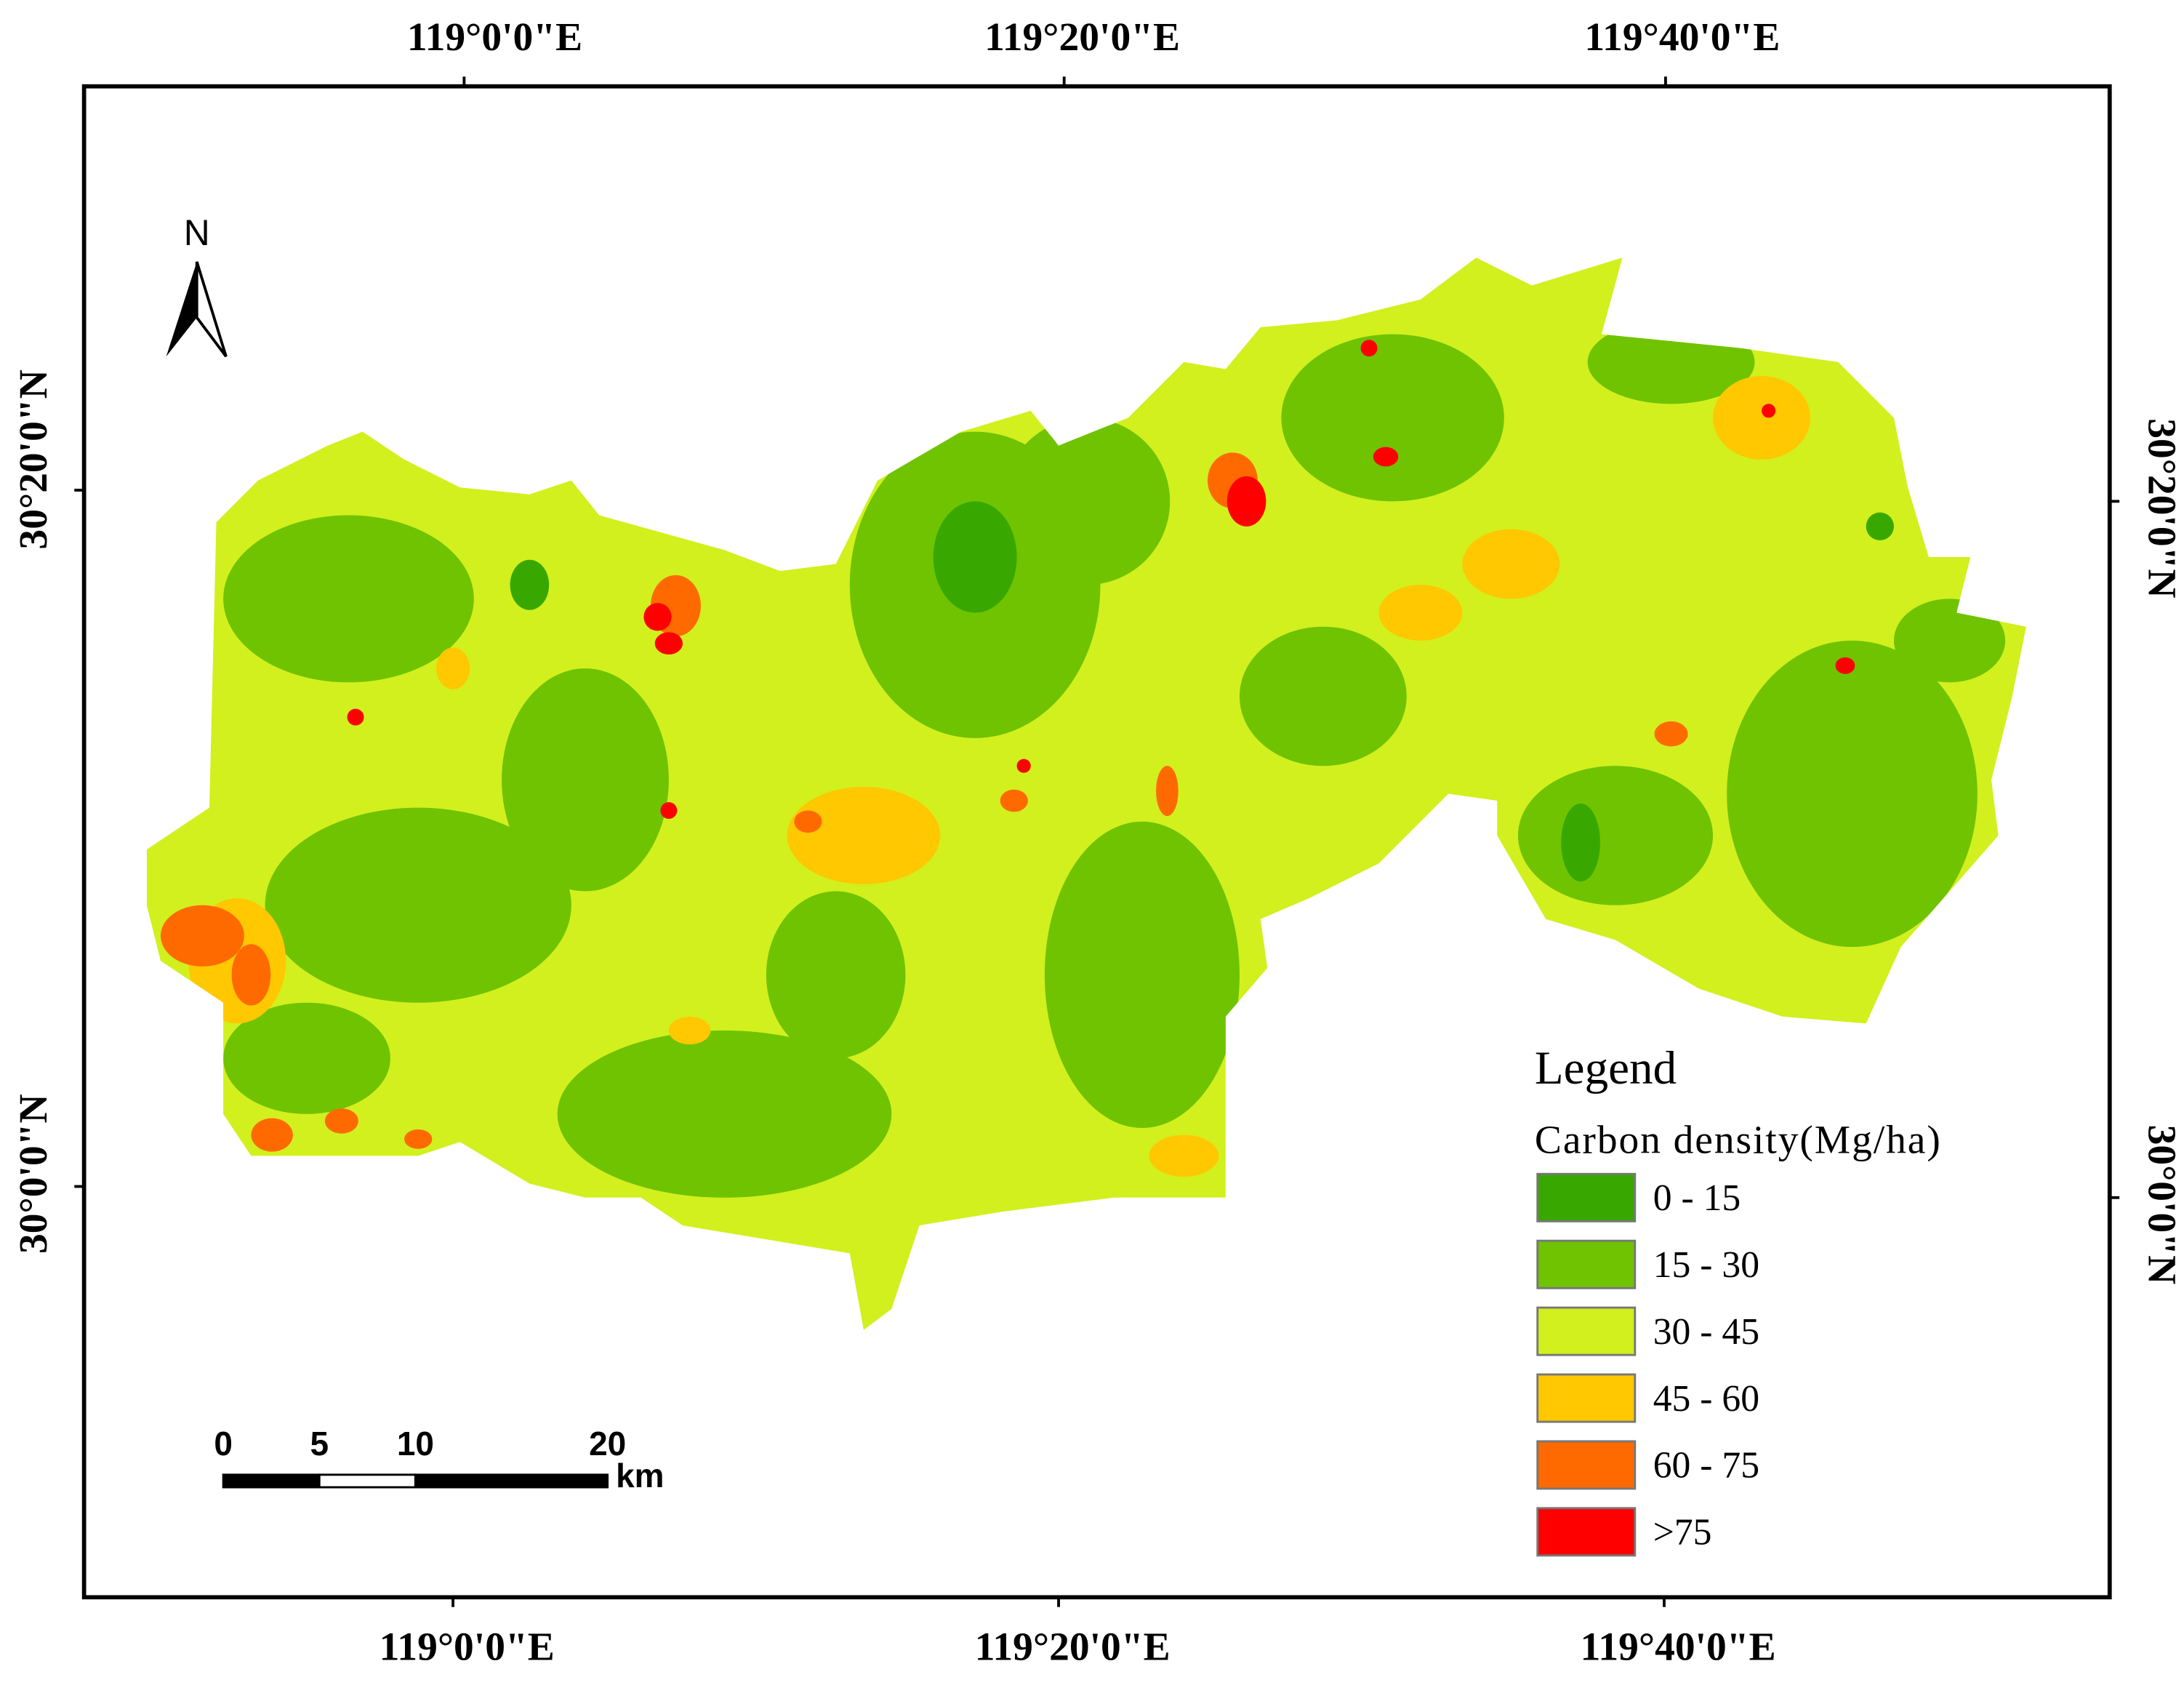  I want to click on legend-label: >75, so click(1682, 1532).